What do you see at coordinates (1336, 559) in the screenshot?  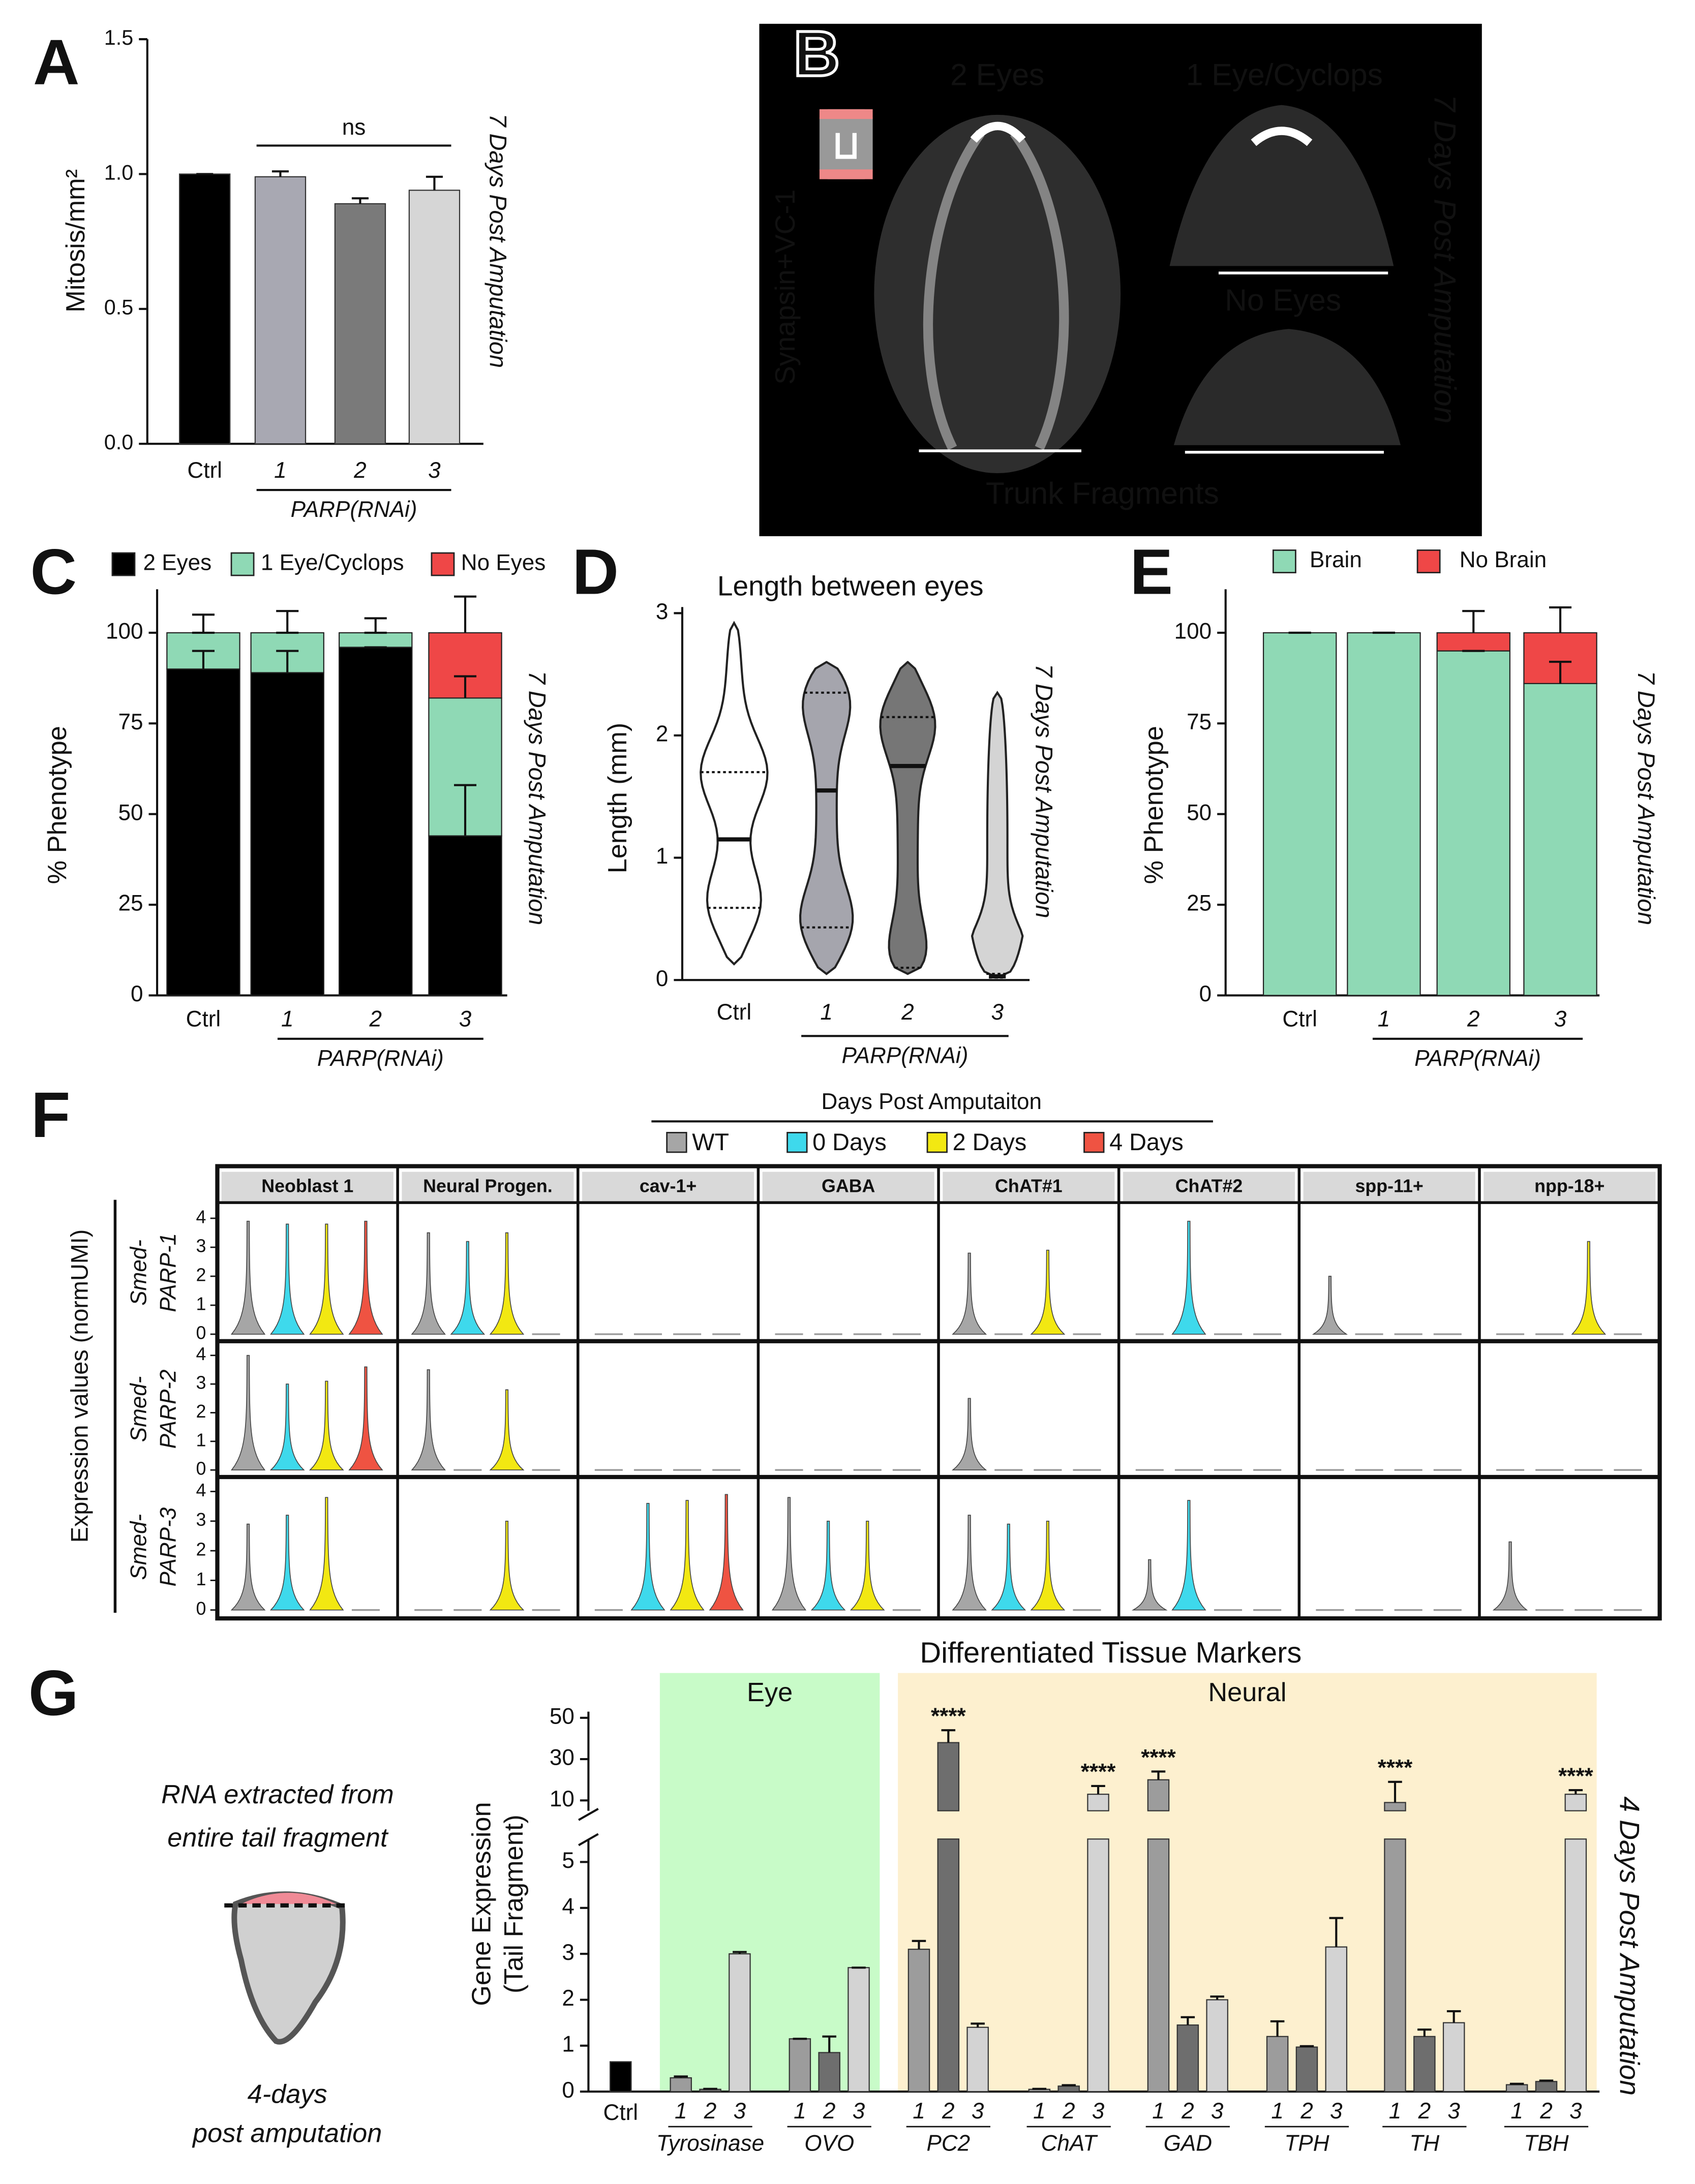 I see `legend-label: Brain` at bounding box center [1336, 559].